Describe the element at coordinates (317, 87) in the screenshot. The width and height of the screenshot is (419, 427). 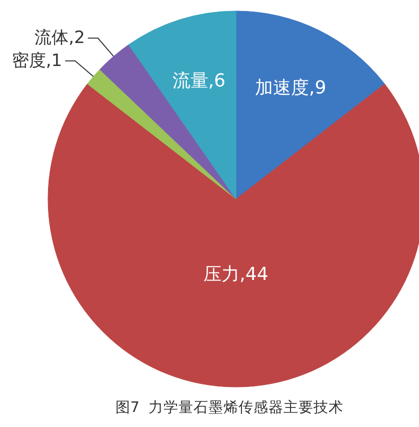
I see `data-label: ,9` at that location.